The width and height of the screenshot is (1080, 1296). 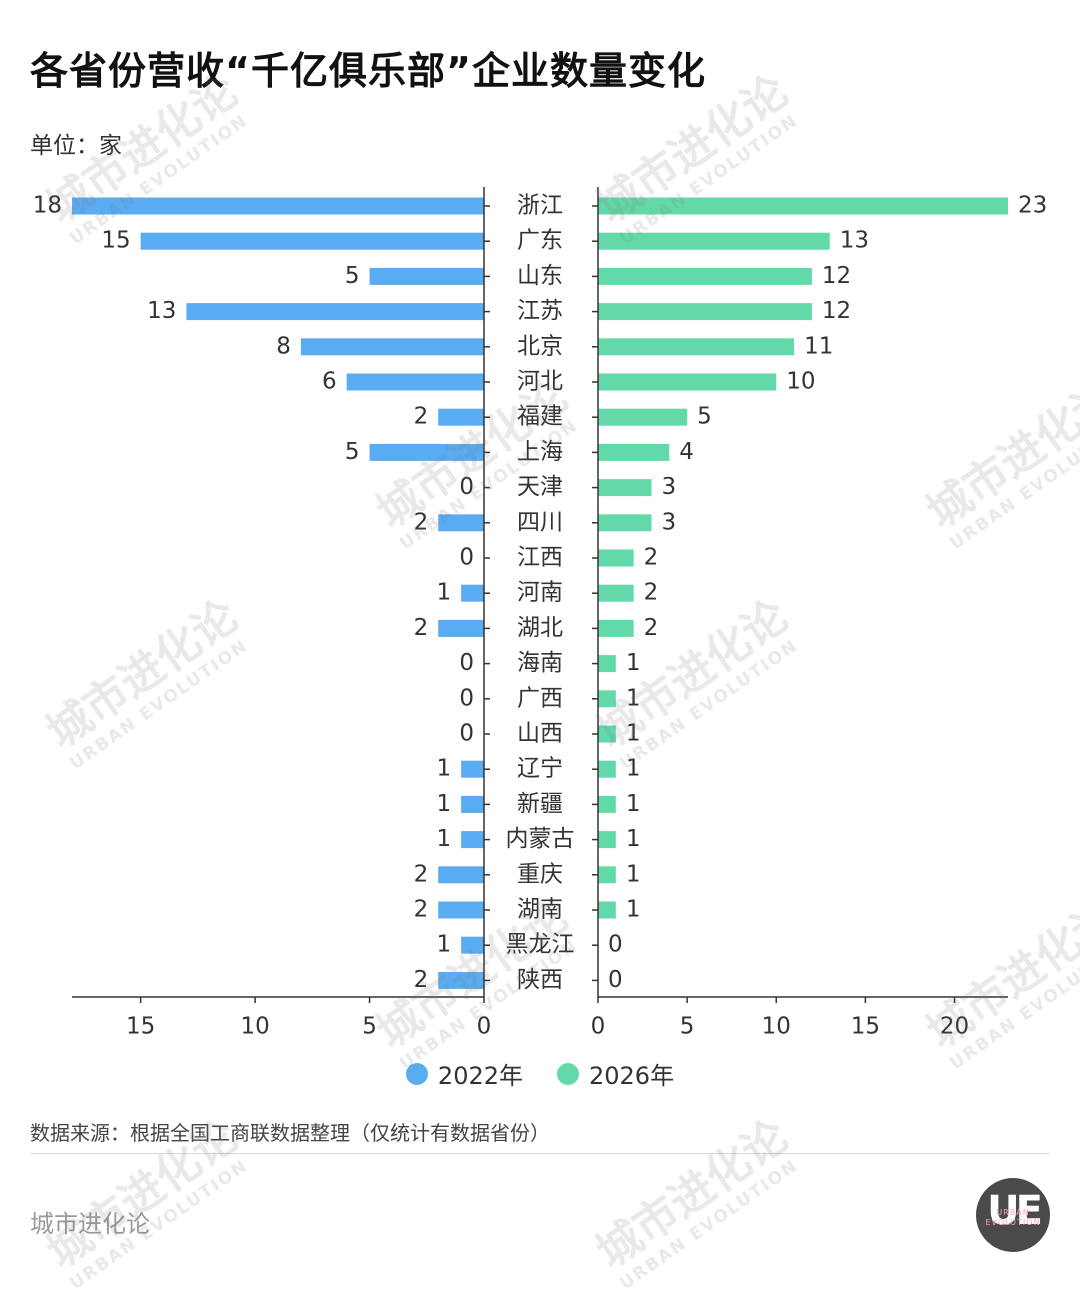 What do you see at coordinates (368, 71) in the screenshot?
I see `page-title: 各省份营收“千亿俱乐部”企业数量变化` at bounding box center [368, 71].